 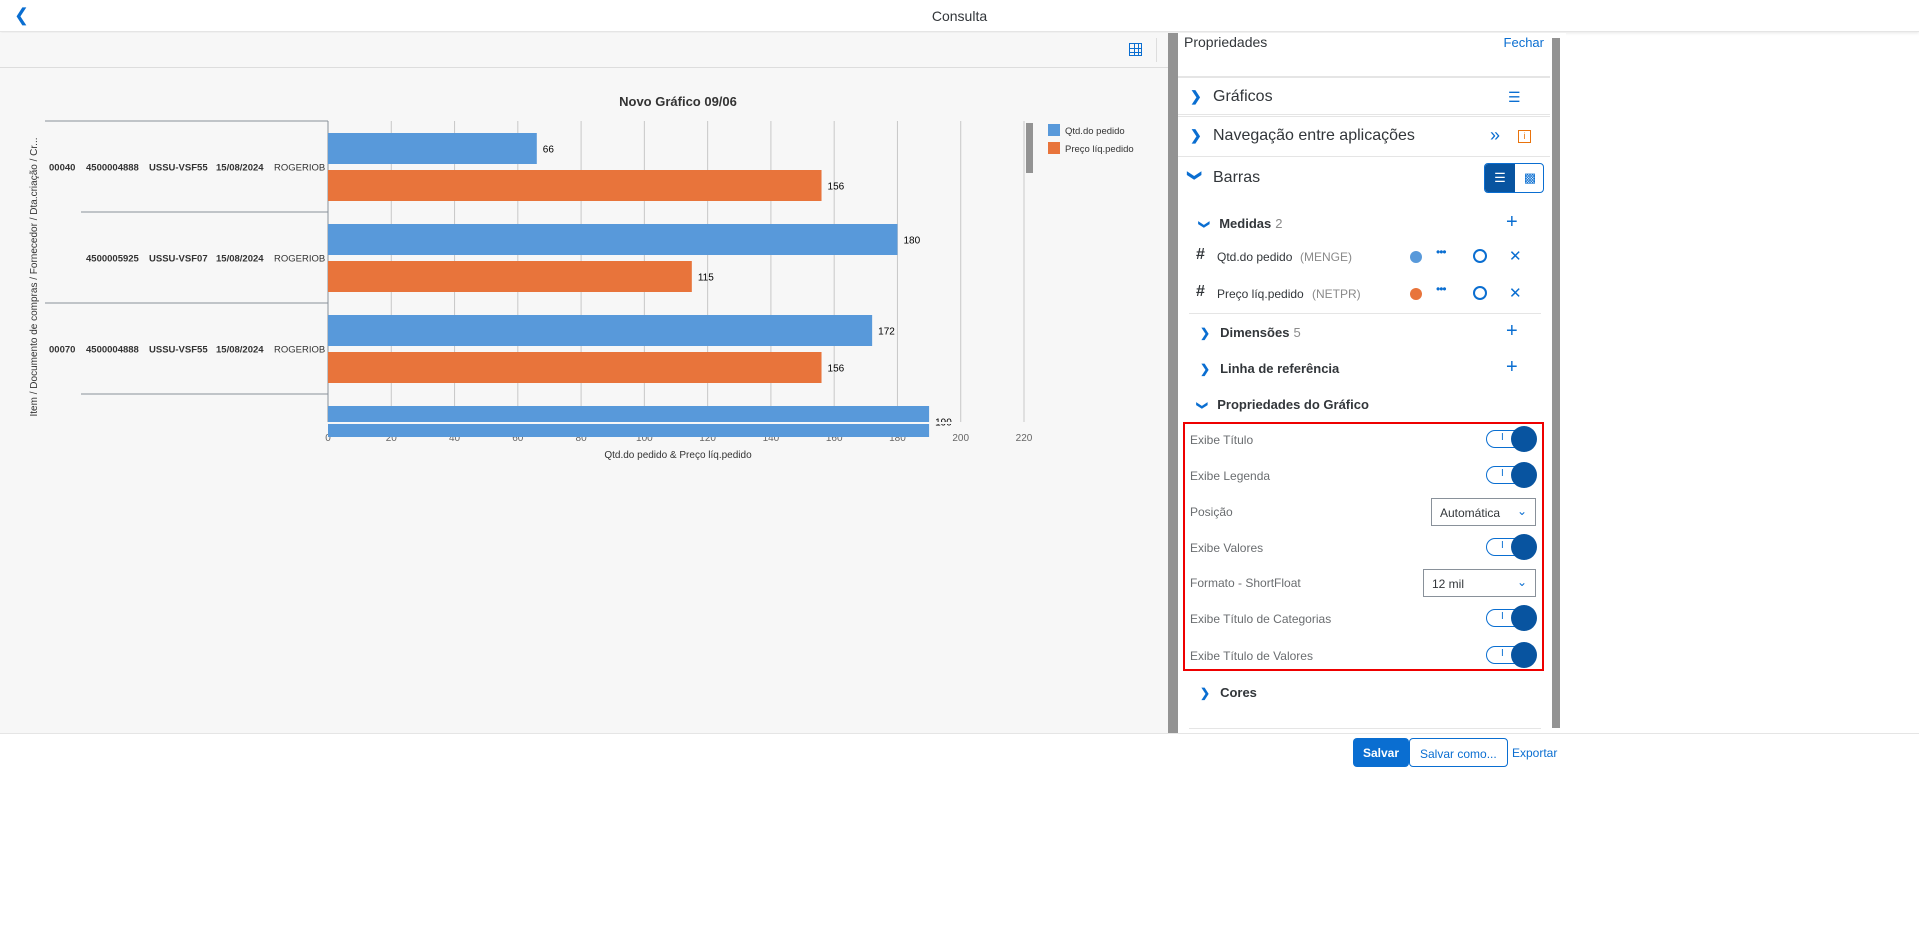 What do you see at coordinates (584, 50) in the screenshot?
I see `chart-toolbar` at bounding box center [584, 50].